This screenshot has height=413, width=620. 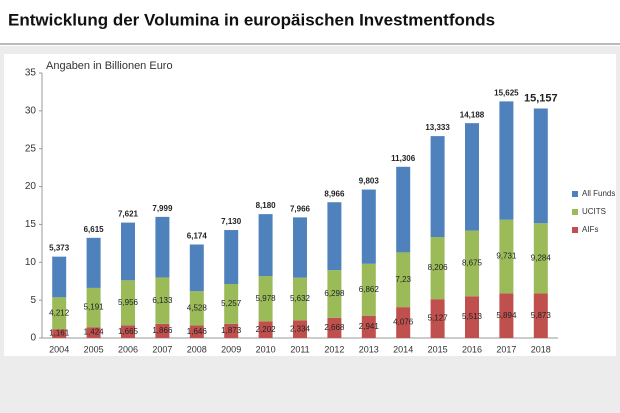 I want to click on x-tick-label: 2005, so click(x=94, y=349).